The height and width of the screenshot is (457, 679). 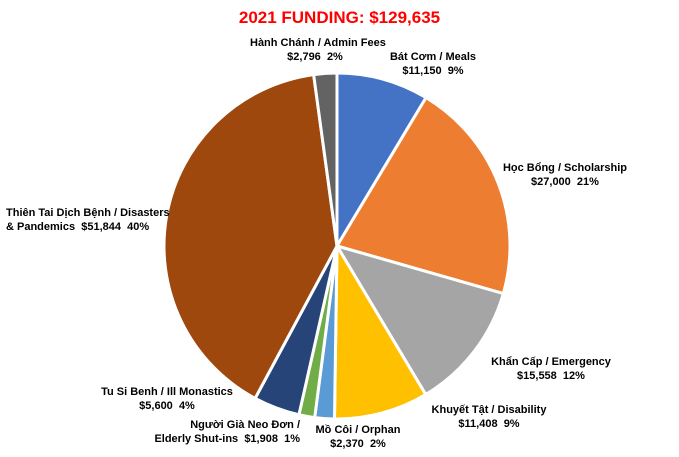 What do you see at coordinates (565, 175) in the screenshot?
I see `label-scholarship: Học Bổng / Scholarship $27,000 21%` at bounding box center [565, 175].